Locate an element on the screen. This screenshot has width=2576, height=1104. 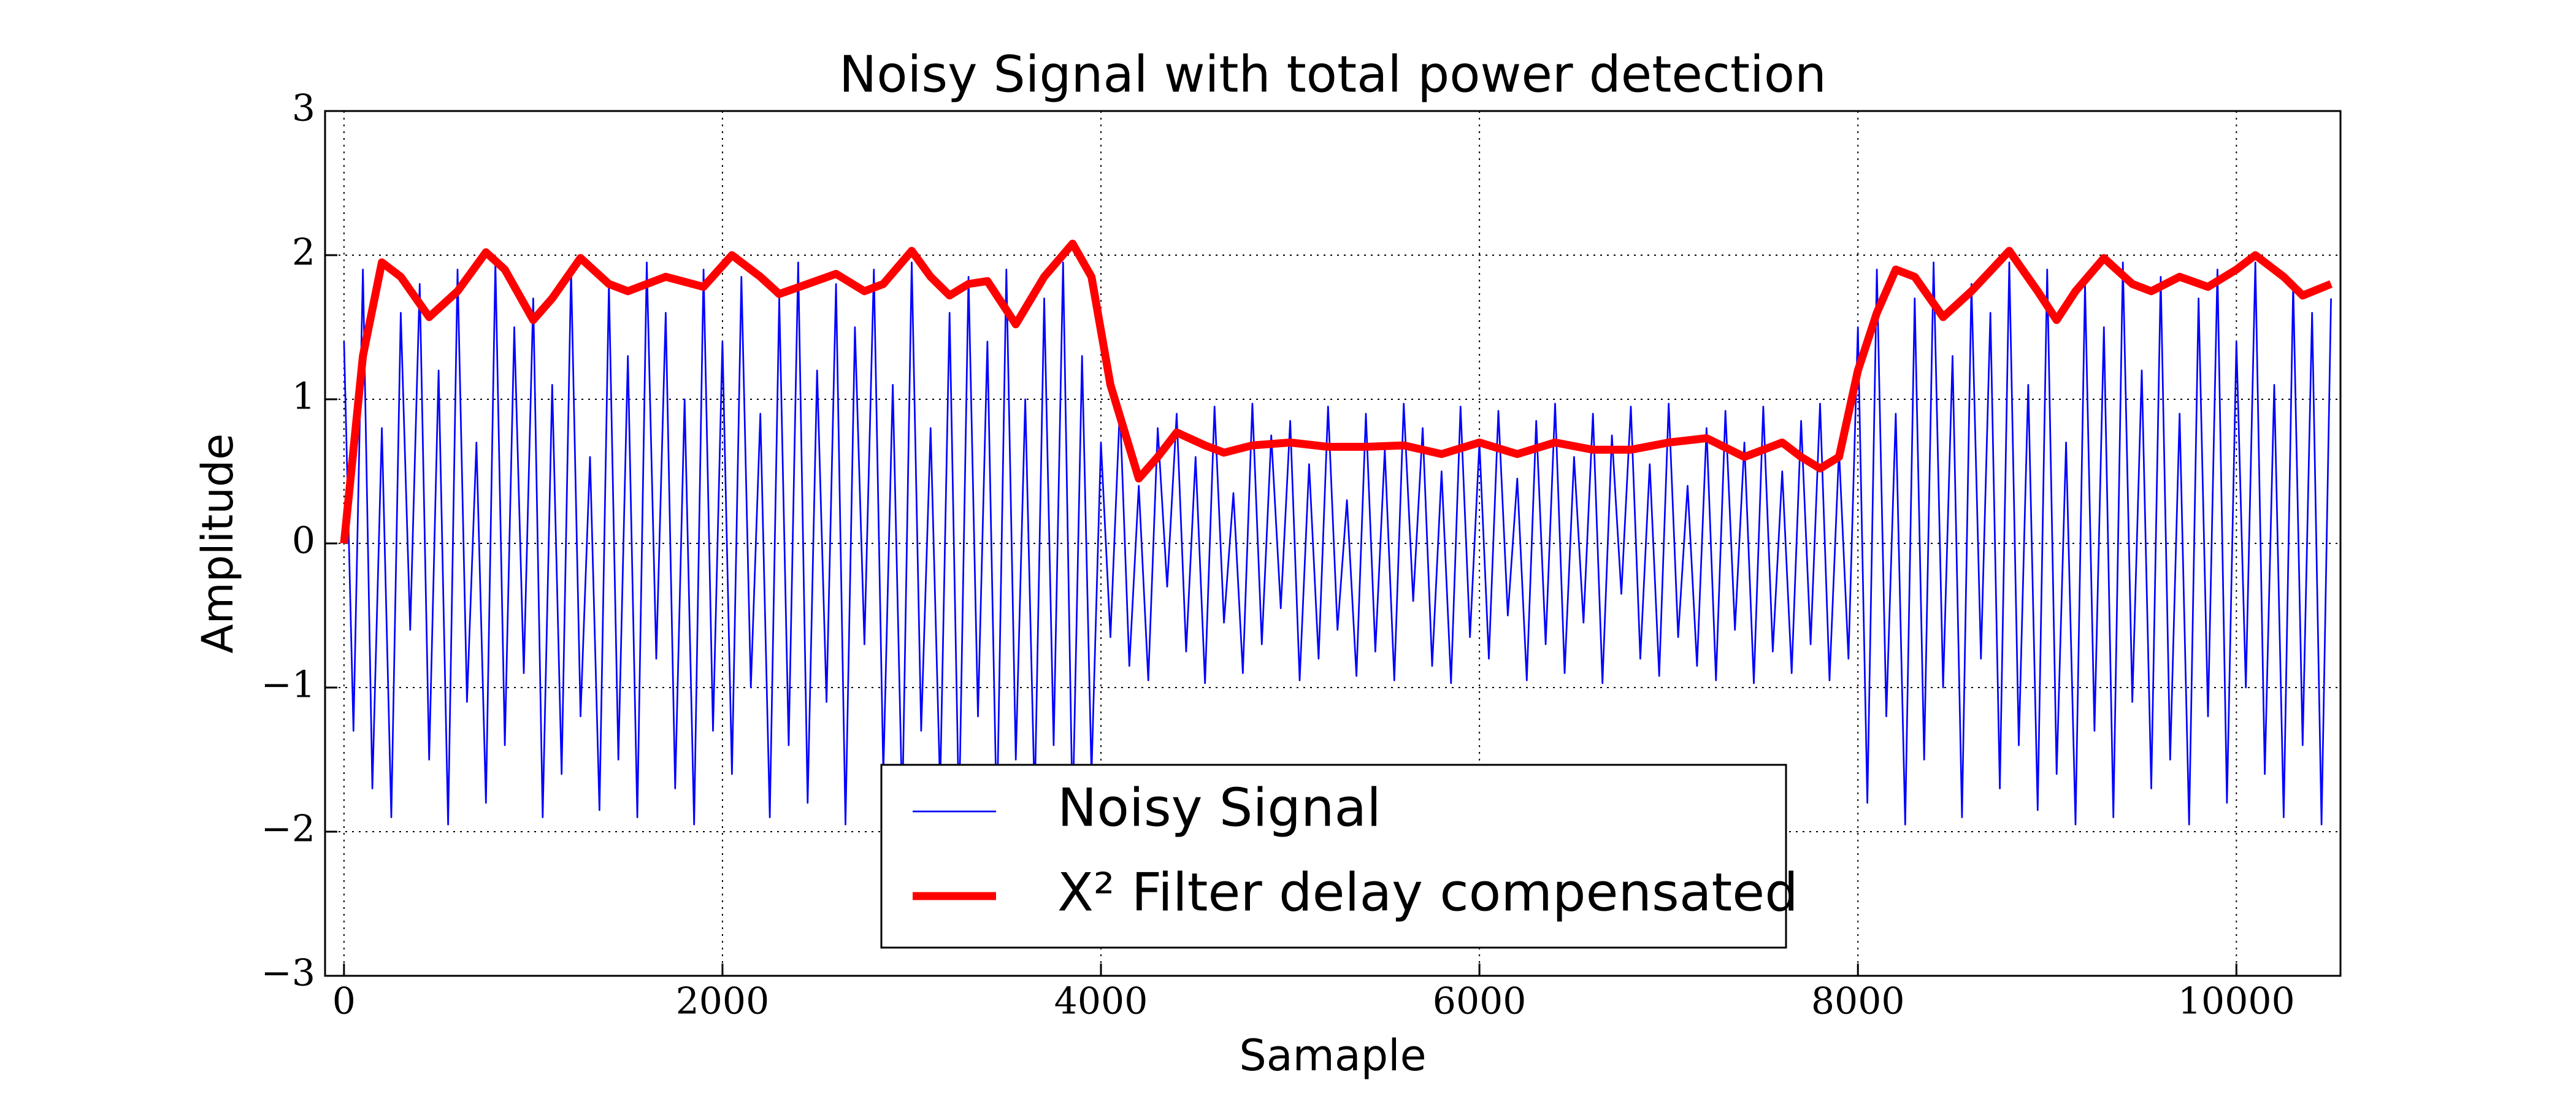
legend: Noisy Signal X² Filter delay compensated is located at coordinates (1339, 856).